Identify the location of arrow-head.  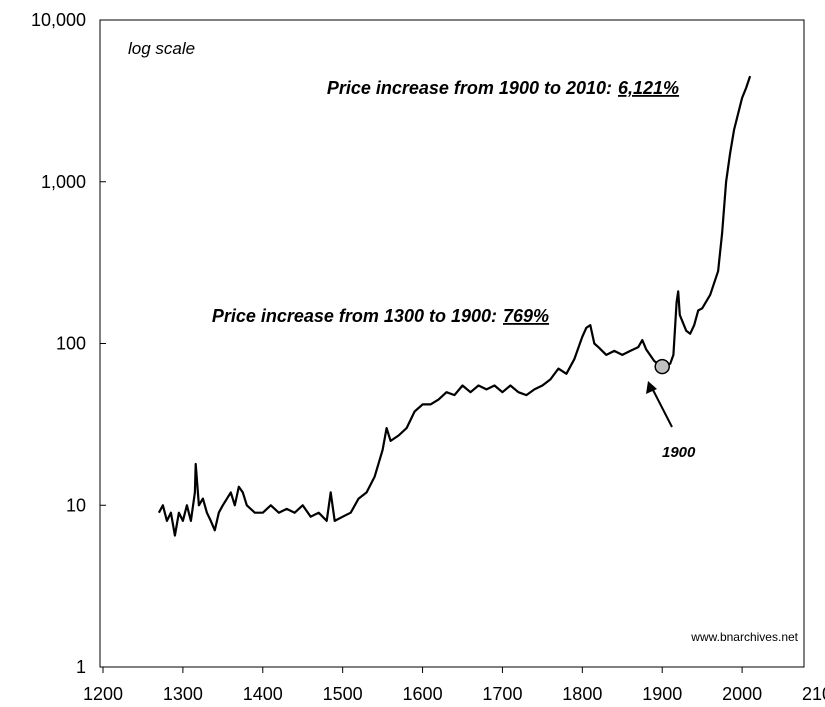
(651, 387).